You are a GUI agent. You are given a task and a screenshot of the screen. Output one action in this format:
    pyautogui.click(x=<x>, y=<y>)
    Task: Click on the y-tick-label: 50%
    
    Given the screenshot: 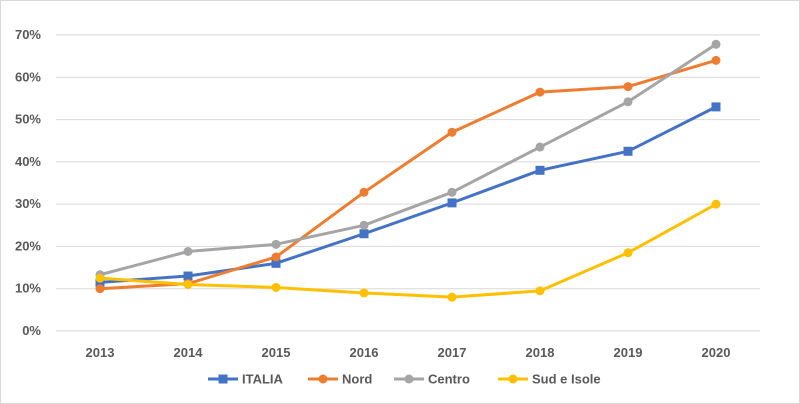 What is the action you would take?
    pyautogui.click(x=28, y=119)
    